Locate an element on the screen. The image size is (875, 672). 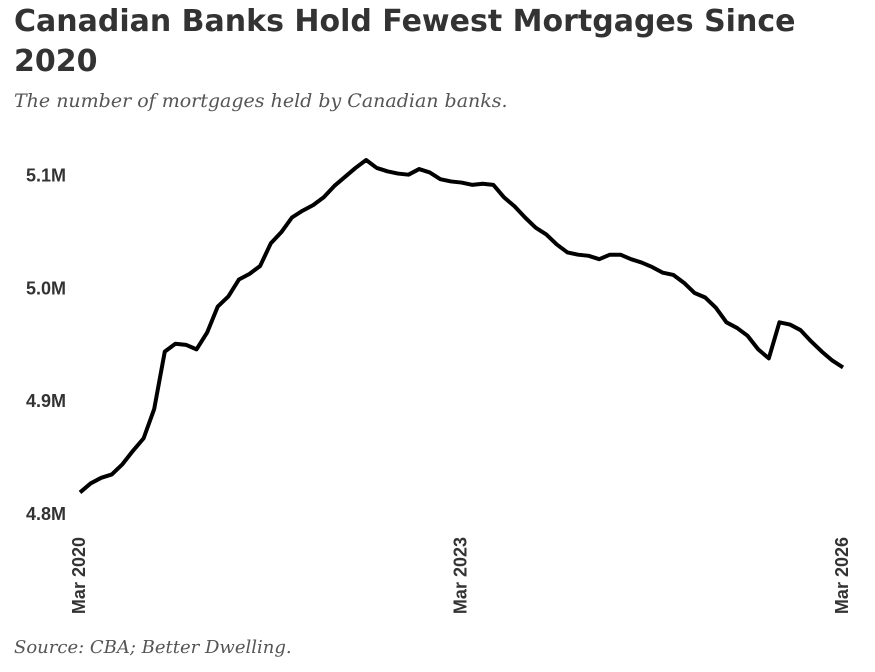
x-tick-label: Mar 2026 is located at coordinates (842, 575).